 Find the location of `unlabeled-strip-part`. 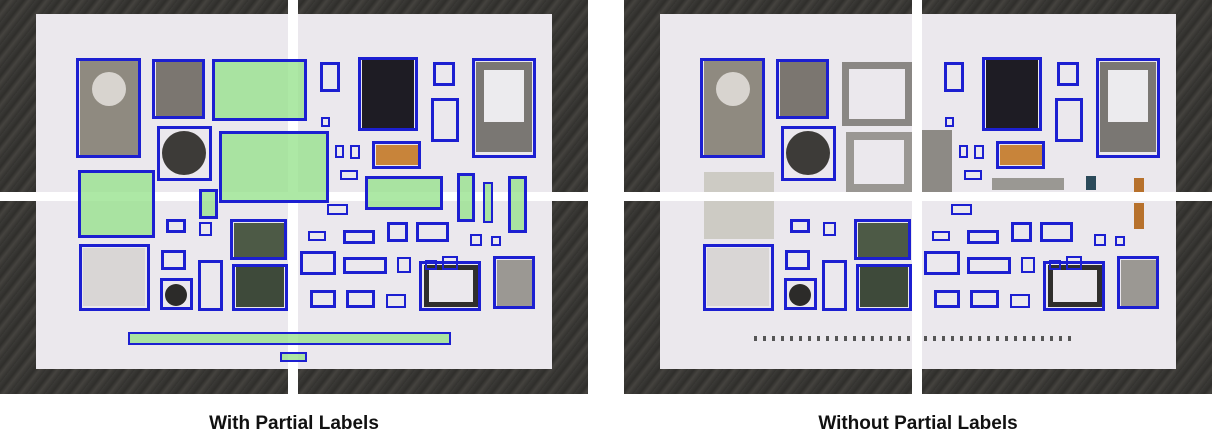

unlabeled-strip-part is located at coordinates (1028, 184).